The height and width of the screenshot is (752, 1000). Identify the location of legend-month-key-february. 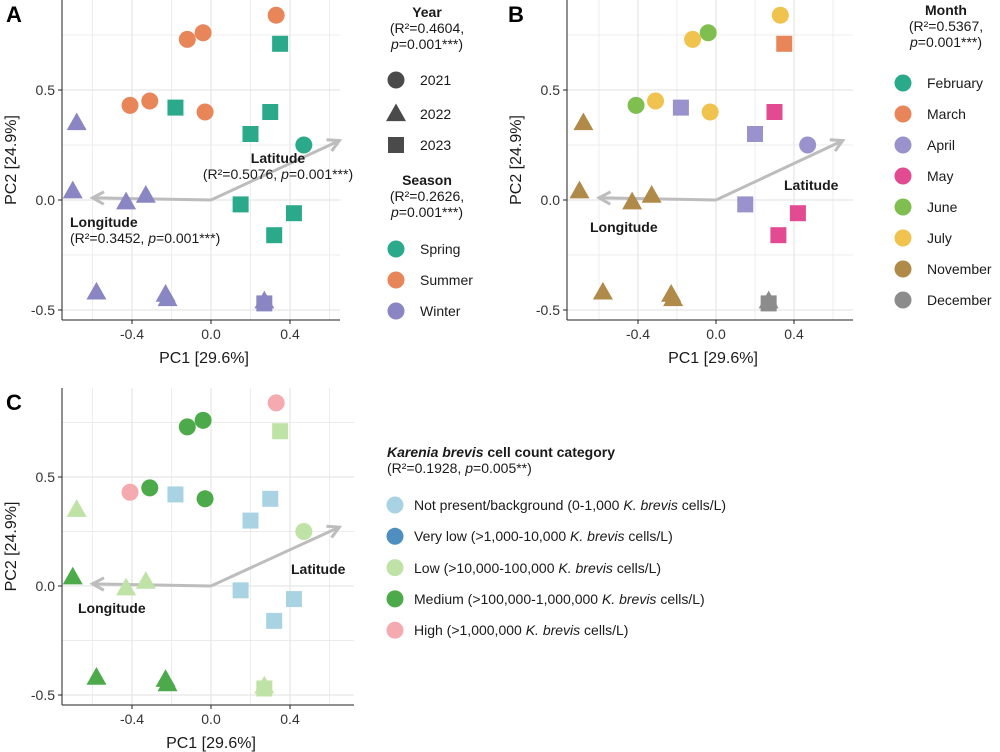
(903, 83).